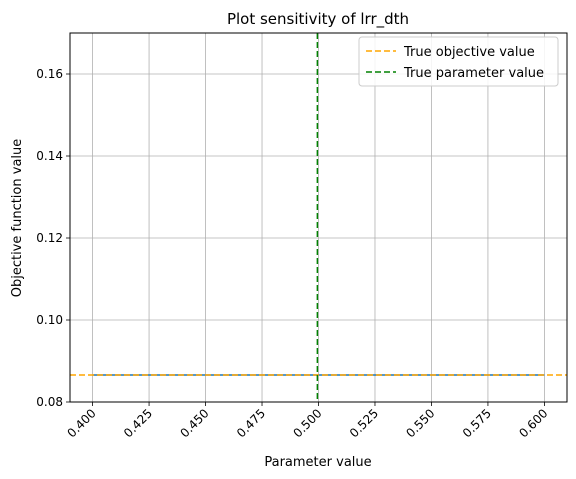 The width and height of the screenshot is (576, 479). Describe the element at coordinates (318, 19) in the screenshot. I see `chart-title: Plot sensitivity of lrr_dth` at that location.